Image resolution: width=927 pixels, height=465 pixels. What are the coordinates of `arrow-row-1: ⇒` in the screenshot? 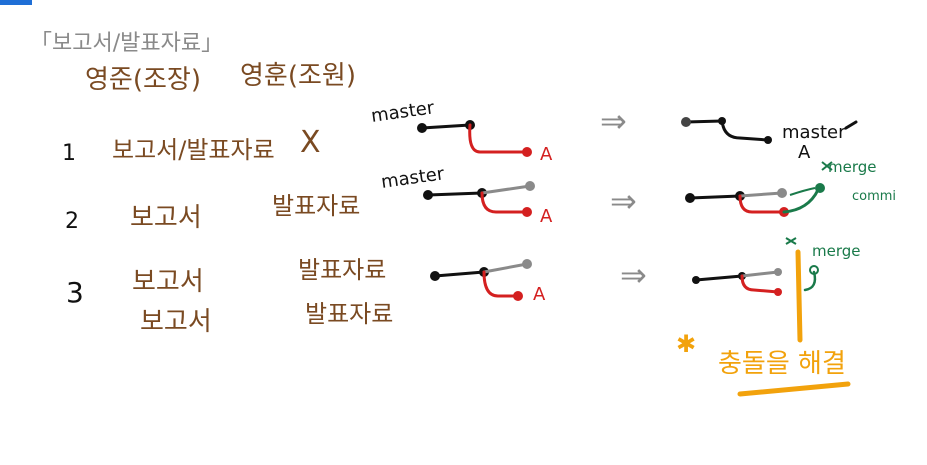 It's located at (613, 121).